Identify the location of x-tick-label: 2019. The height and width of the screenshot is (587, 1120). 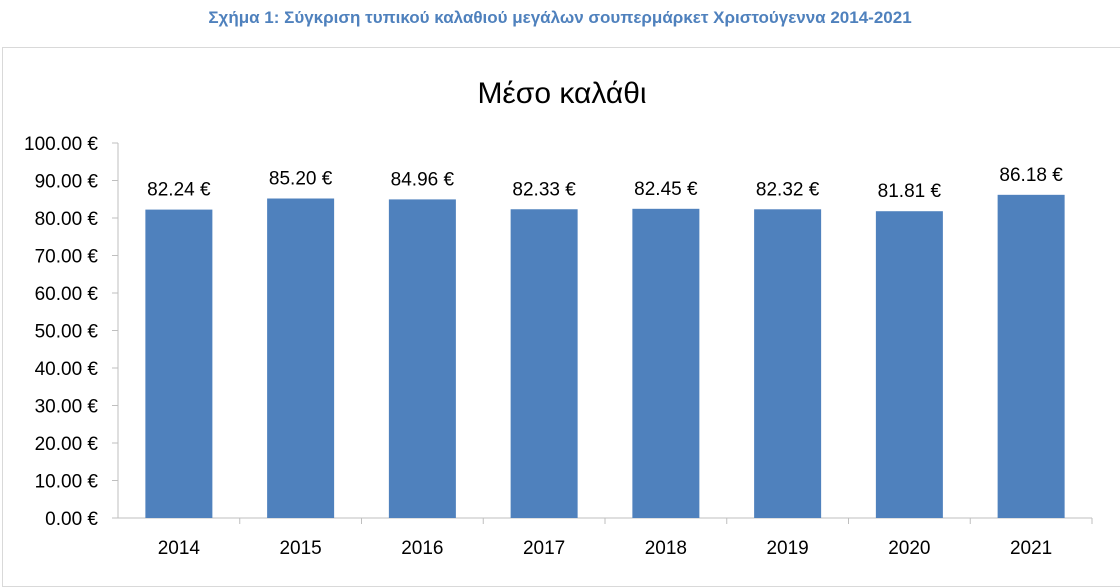
(787, 548).